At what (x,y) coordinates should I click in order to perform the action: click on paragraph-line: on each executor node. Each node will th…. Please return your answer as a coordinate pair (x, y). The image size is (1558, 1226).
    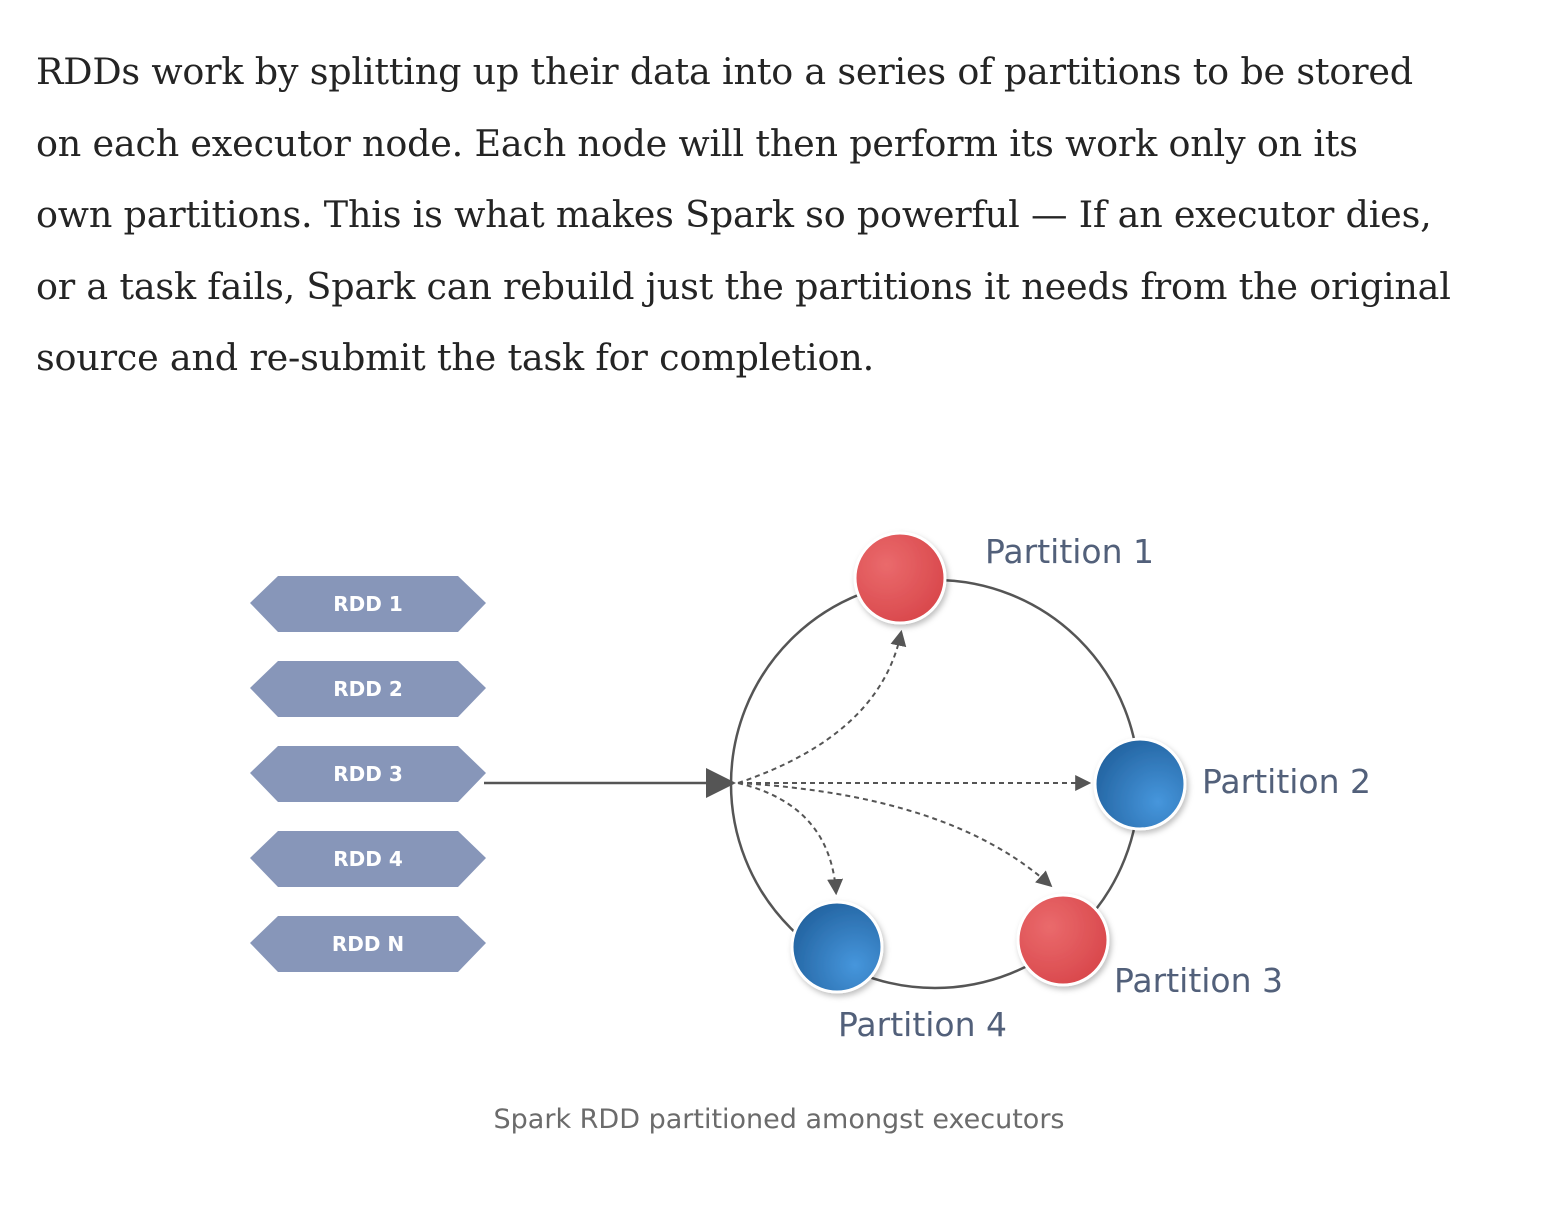
    Looking at the image, I should click on (697, 143).